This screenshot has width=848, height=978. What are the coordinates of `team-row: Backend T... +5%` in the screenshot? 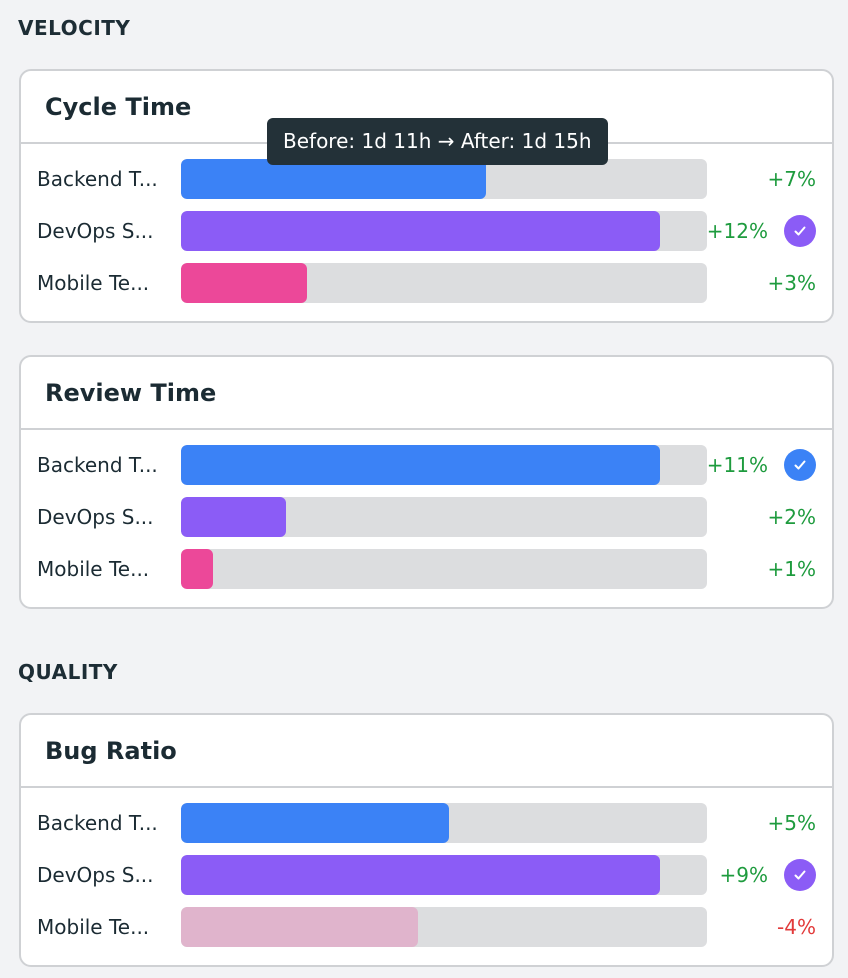 It's located at (426, 829).